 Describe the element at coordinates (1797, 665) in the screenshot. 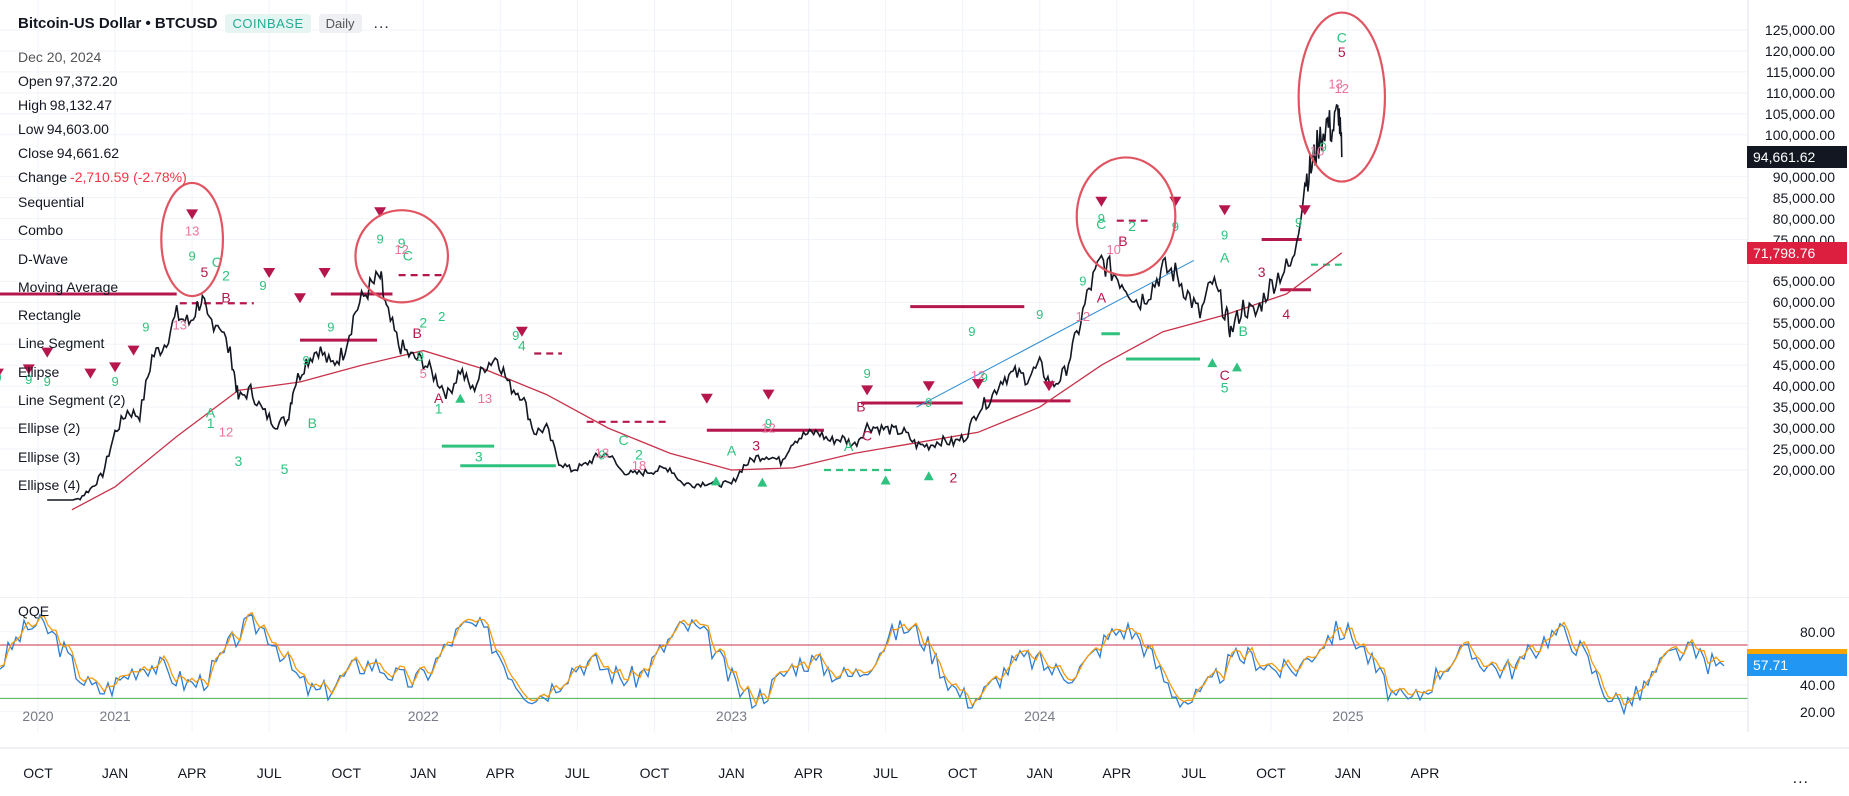

I see `qqe-value-label: 57.71` at that location.